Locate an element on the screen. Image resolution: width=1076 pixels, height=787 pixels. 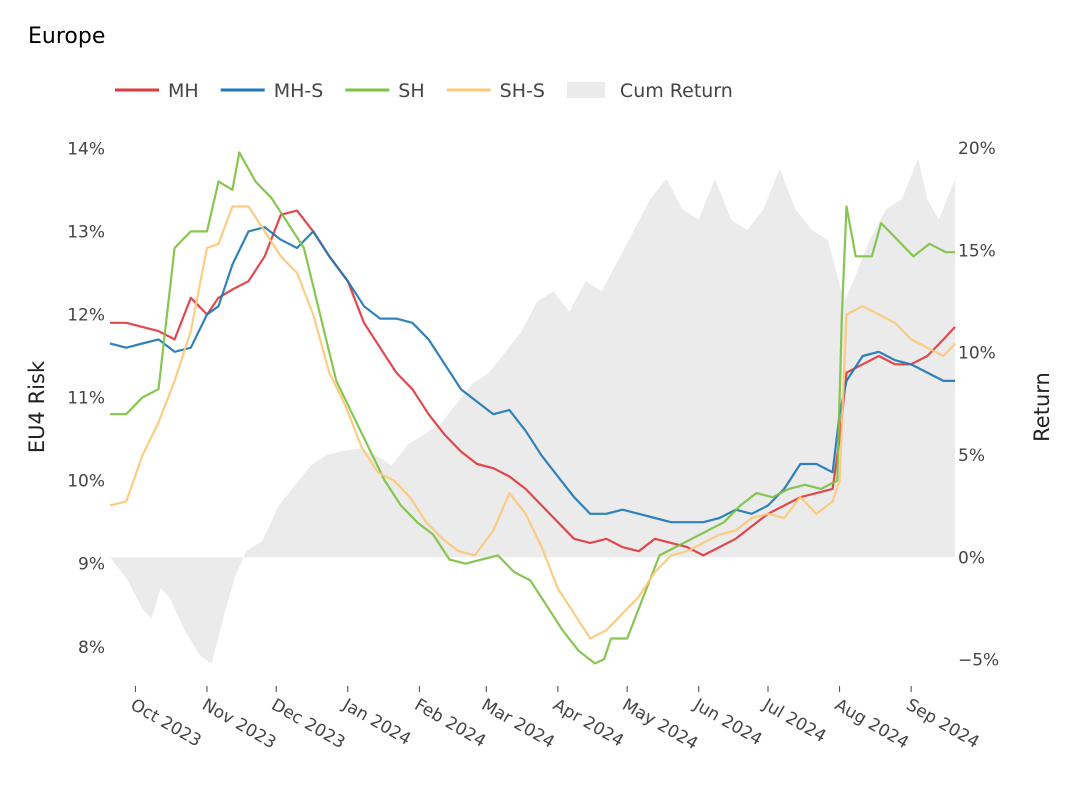
y2-tick-label: 5% is located at coordinates (971, 456).